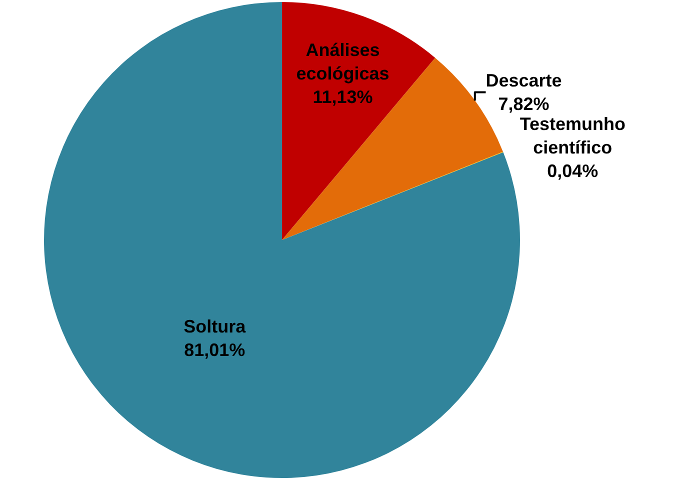 The image size is (684, 501). Describe the element at coordinates (572, 170) in the screenshot. I see `data-label: 0,04%` at that location.